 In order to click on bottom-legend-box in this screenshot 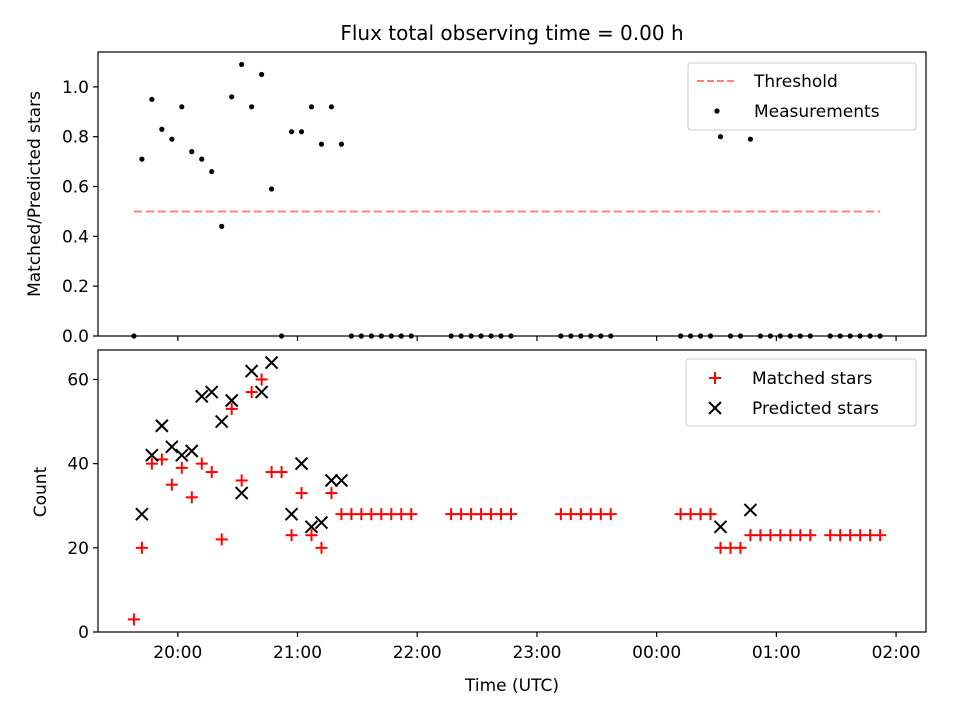, I will do `click(801, 392)`.